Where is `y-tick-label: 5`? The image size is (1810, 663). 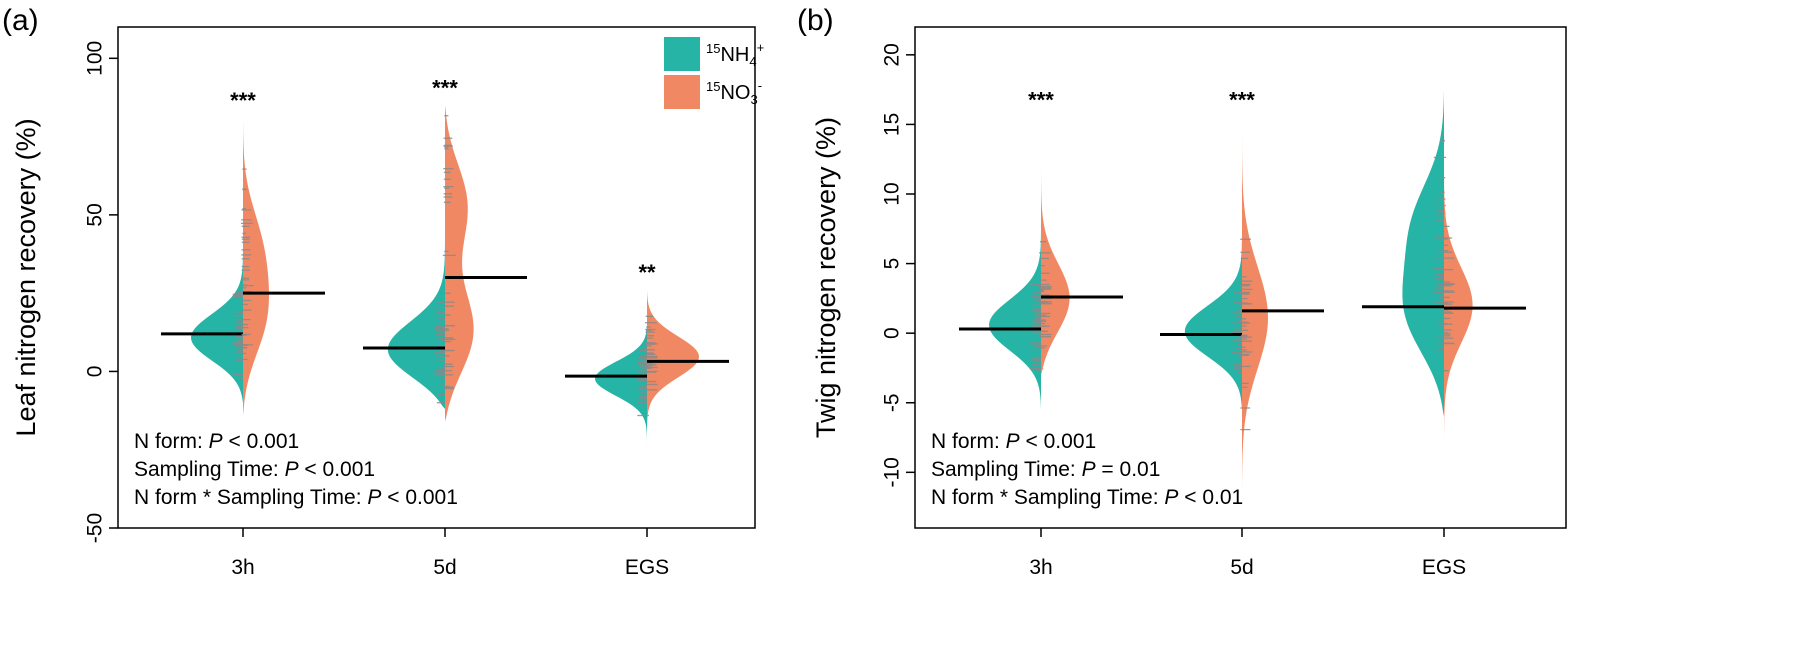
y-tick-label: 5 is located at coordinates (892, 264).